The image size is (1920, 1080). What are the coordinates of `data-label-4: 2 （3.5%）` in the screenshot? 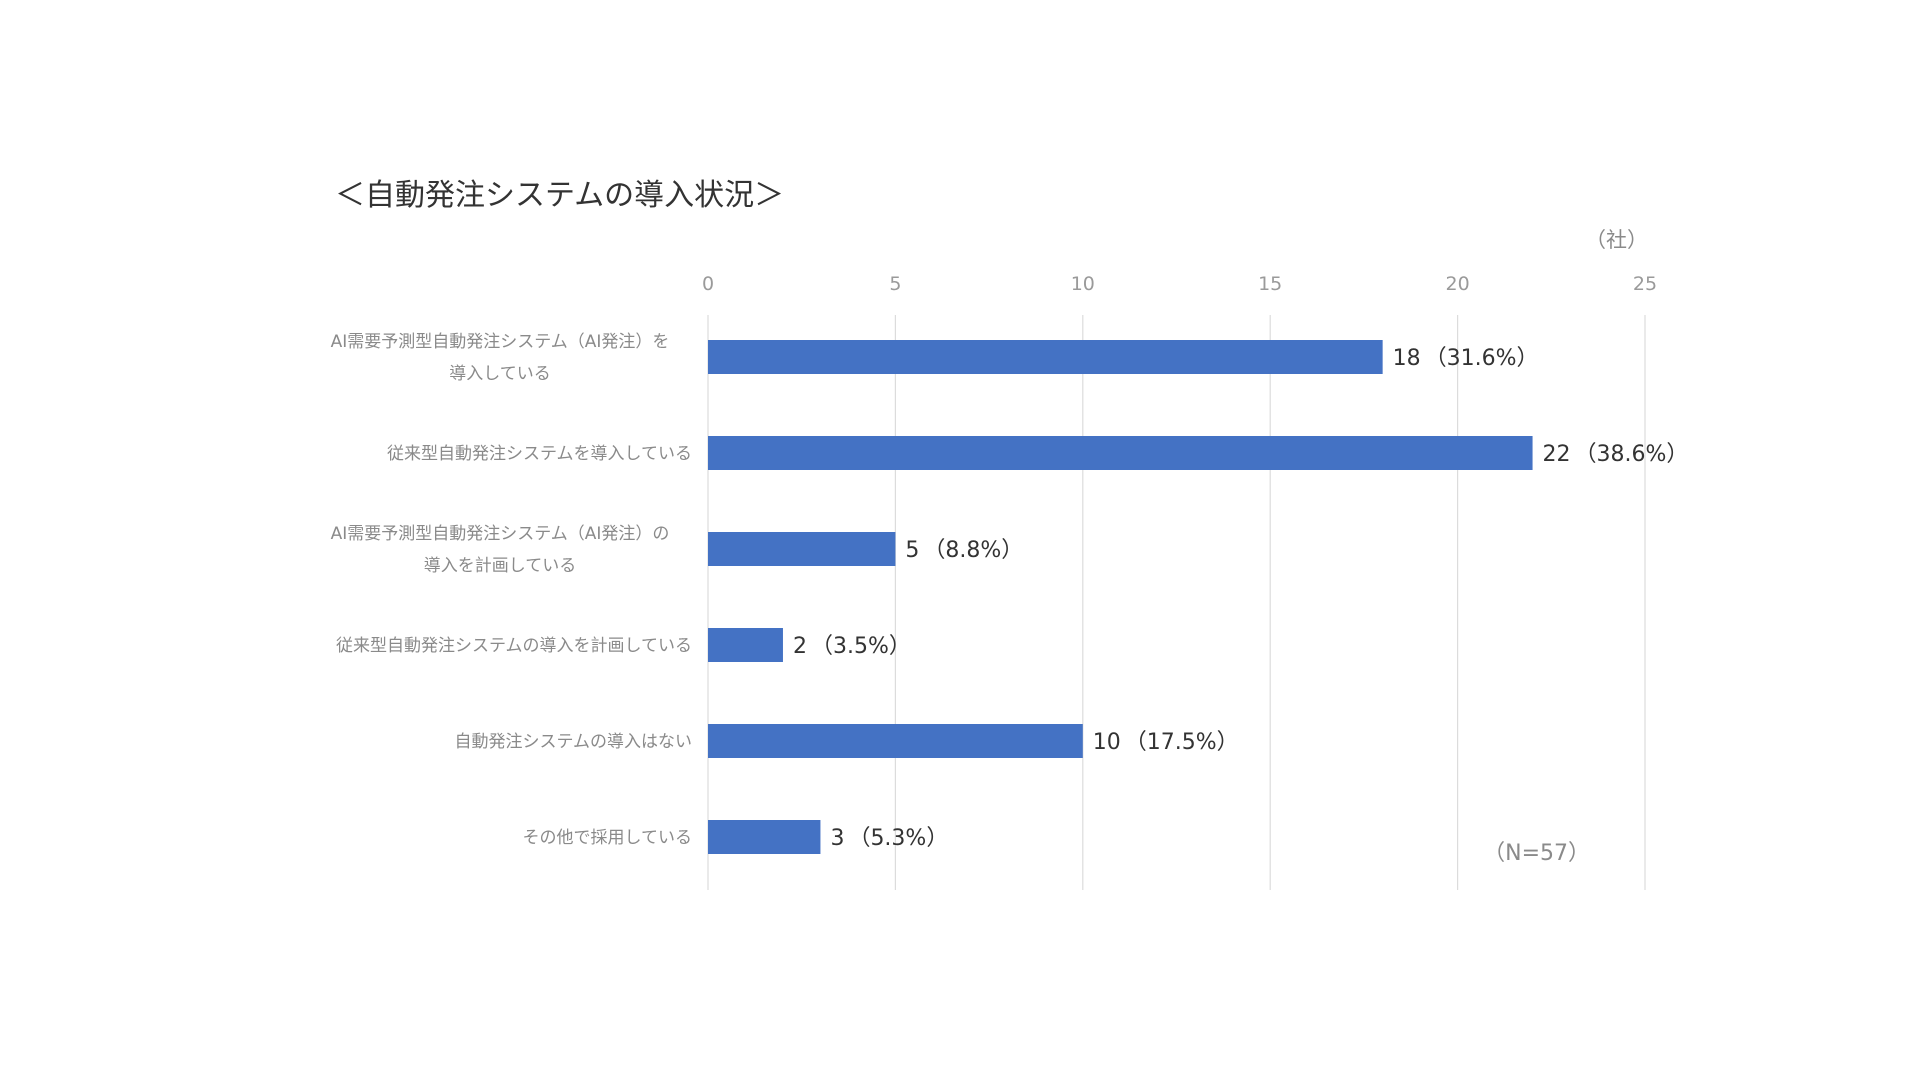 It's located at (852, 646).